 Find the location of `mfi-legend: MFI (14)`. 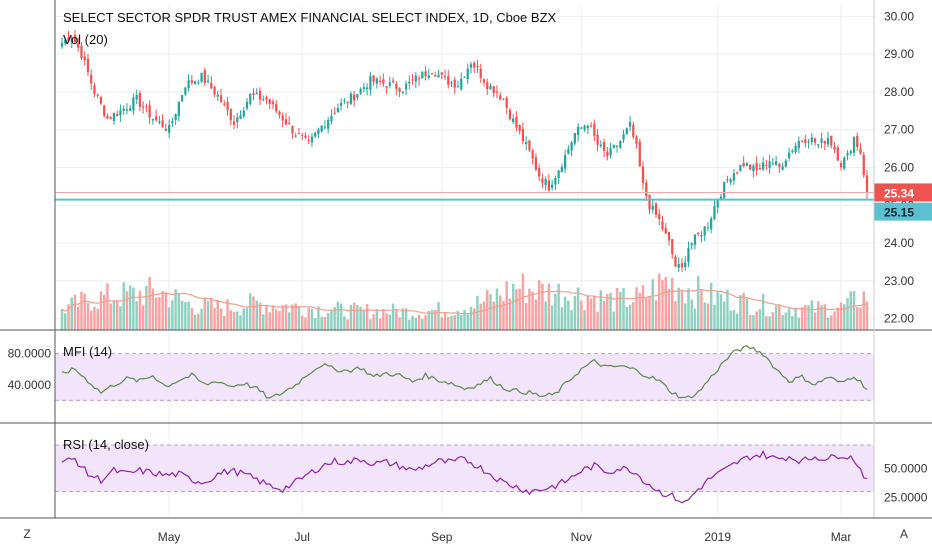

mfi-legend: MFI (14) is located at coordinates (88, 351).